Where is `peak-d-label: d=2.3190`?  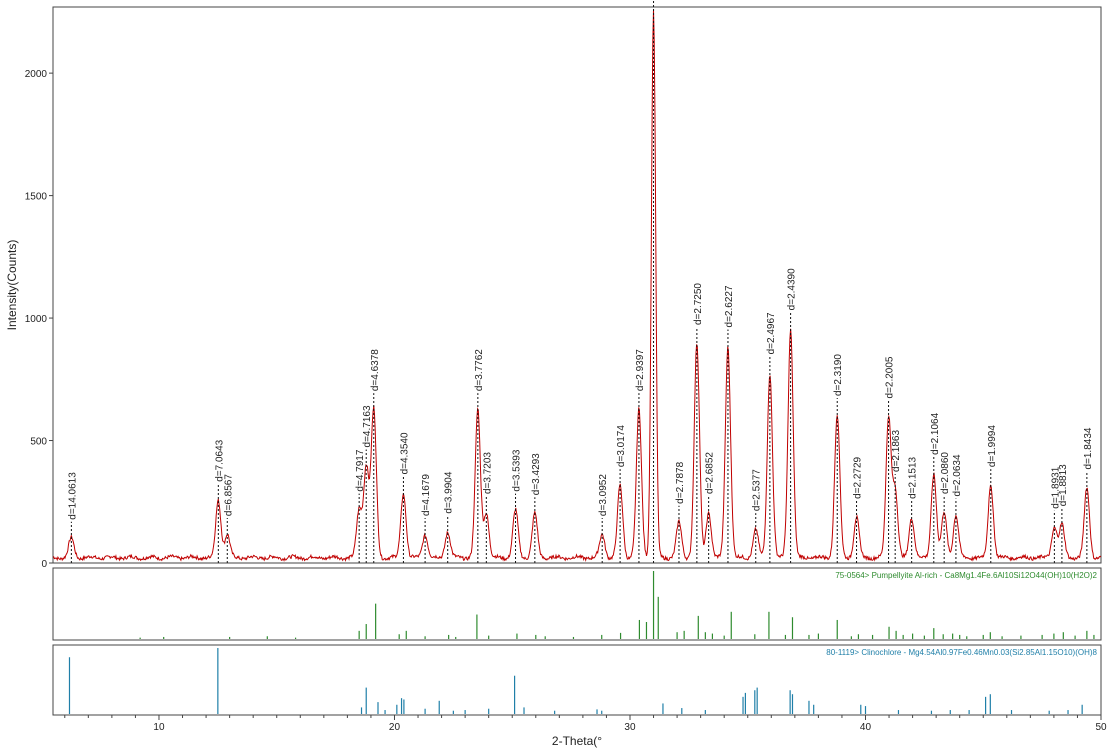 peak-d-label: d=2.3190 is located at coordinates (838, 375).